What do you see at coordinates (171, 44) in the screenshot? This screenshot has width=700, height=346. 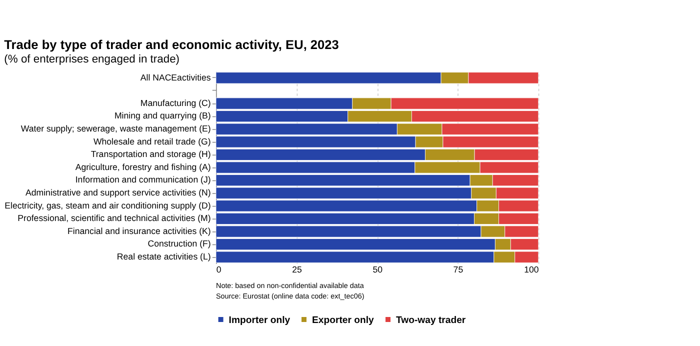 I see `chart-title: Trade by type of trader and economic activity, EU, 2023` at bounding box center [171, 44].